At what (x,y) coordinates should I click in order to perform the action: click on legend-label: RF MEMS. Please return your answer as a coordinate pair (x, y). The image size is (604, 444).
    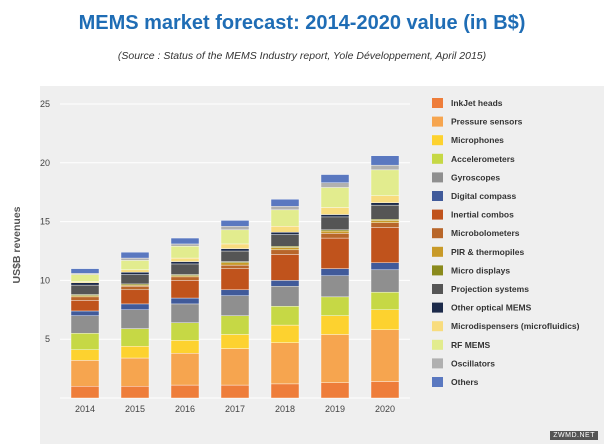
    Looking at the image, I should click on (471, 345).